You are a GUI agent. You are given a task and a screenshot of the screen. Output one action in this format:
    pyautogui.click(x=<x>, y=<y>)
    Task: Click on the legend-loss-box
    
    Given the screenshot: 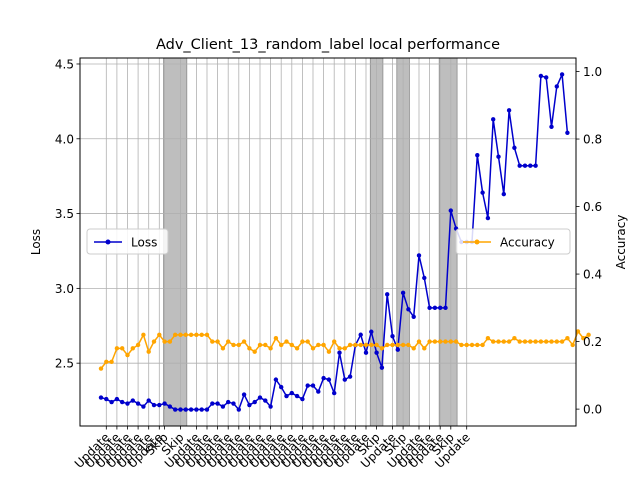 What is the action you would take?
    pyautogui.click(x=127, y=241)
    